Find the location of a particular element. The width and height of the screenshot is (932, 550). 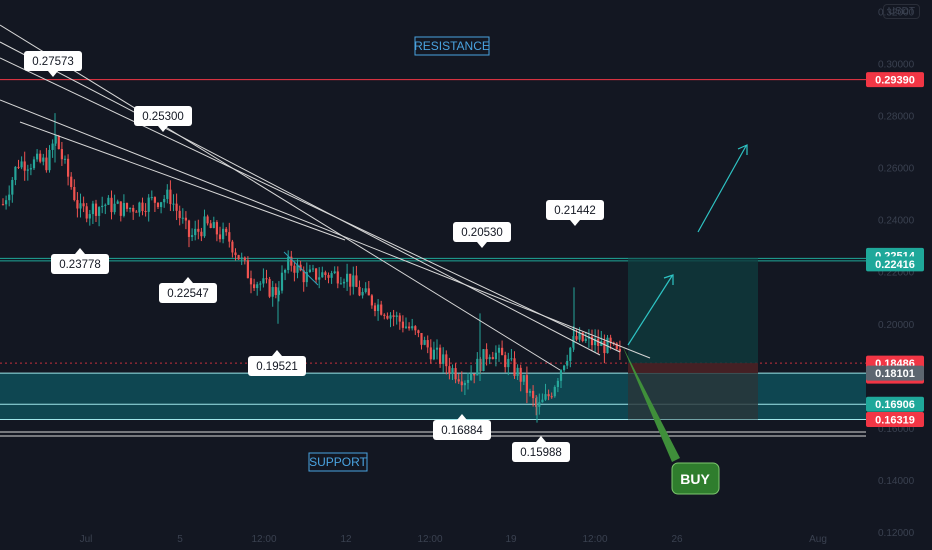

callout-text: 0.25300 is located at coordinates (163, 117).